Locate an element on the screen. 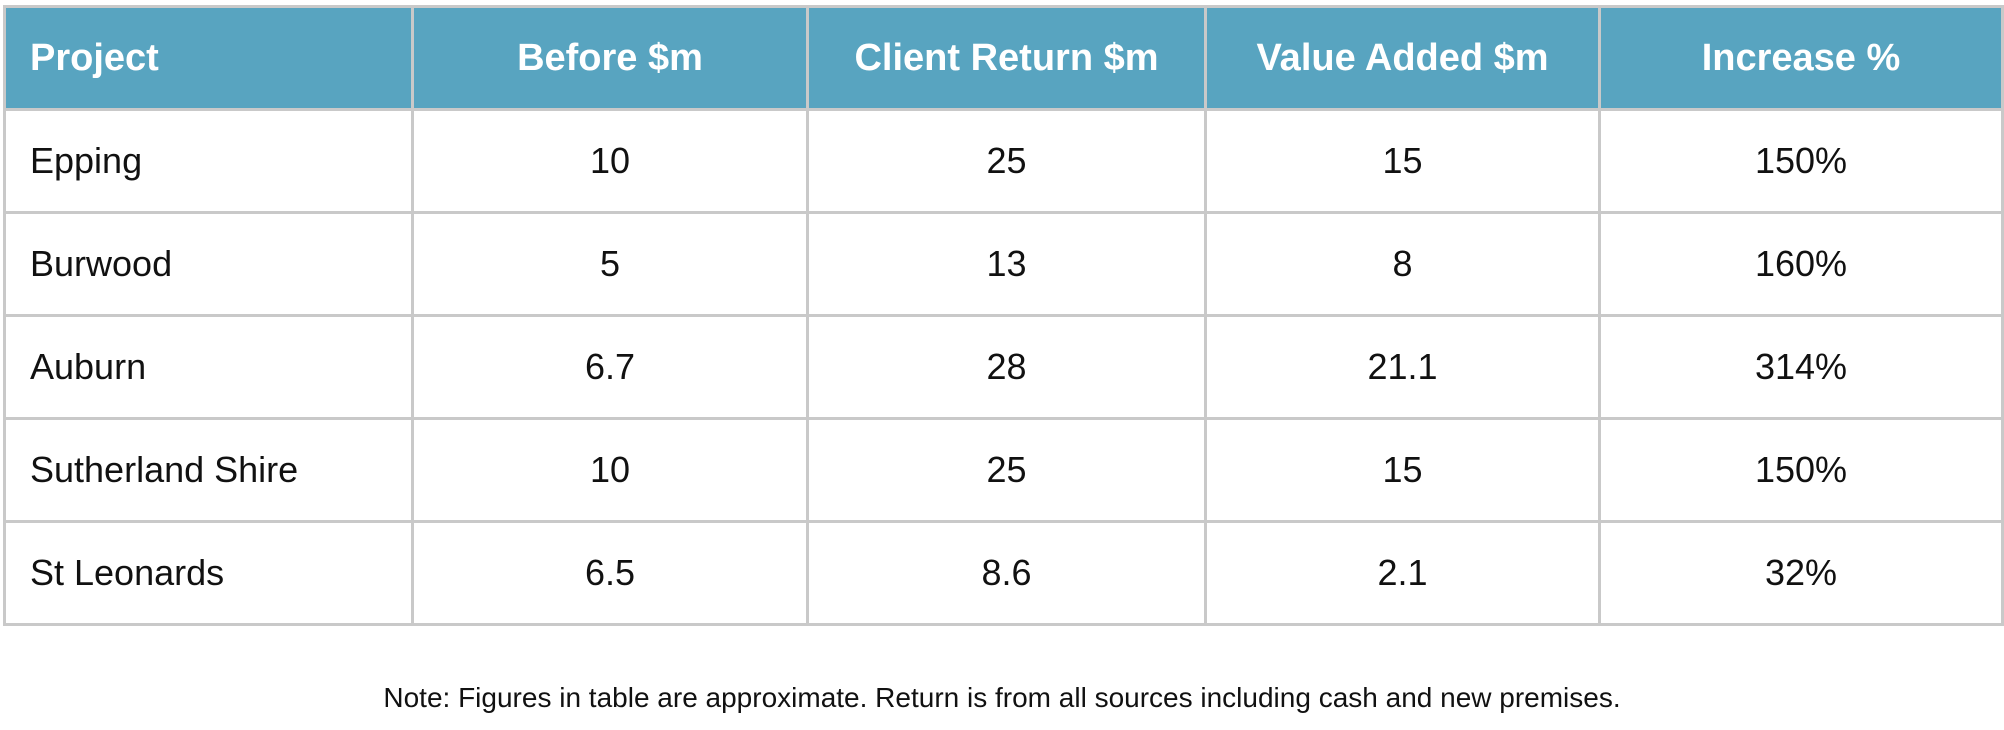 The width and height of the screenshot is (2004, 730). table-cell: 32% is located at coordinates (1801, 573).